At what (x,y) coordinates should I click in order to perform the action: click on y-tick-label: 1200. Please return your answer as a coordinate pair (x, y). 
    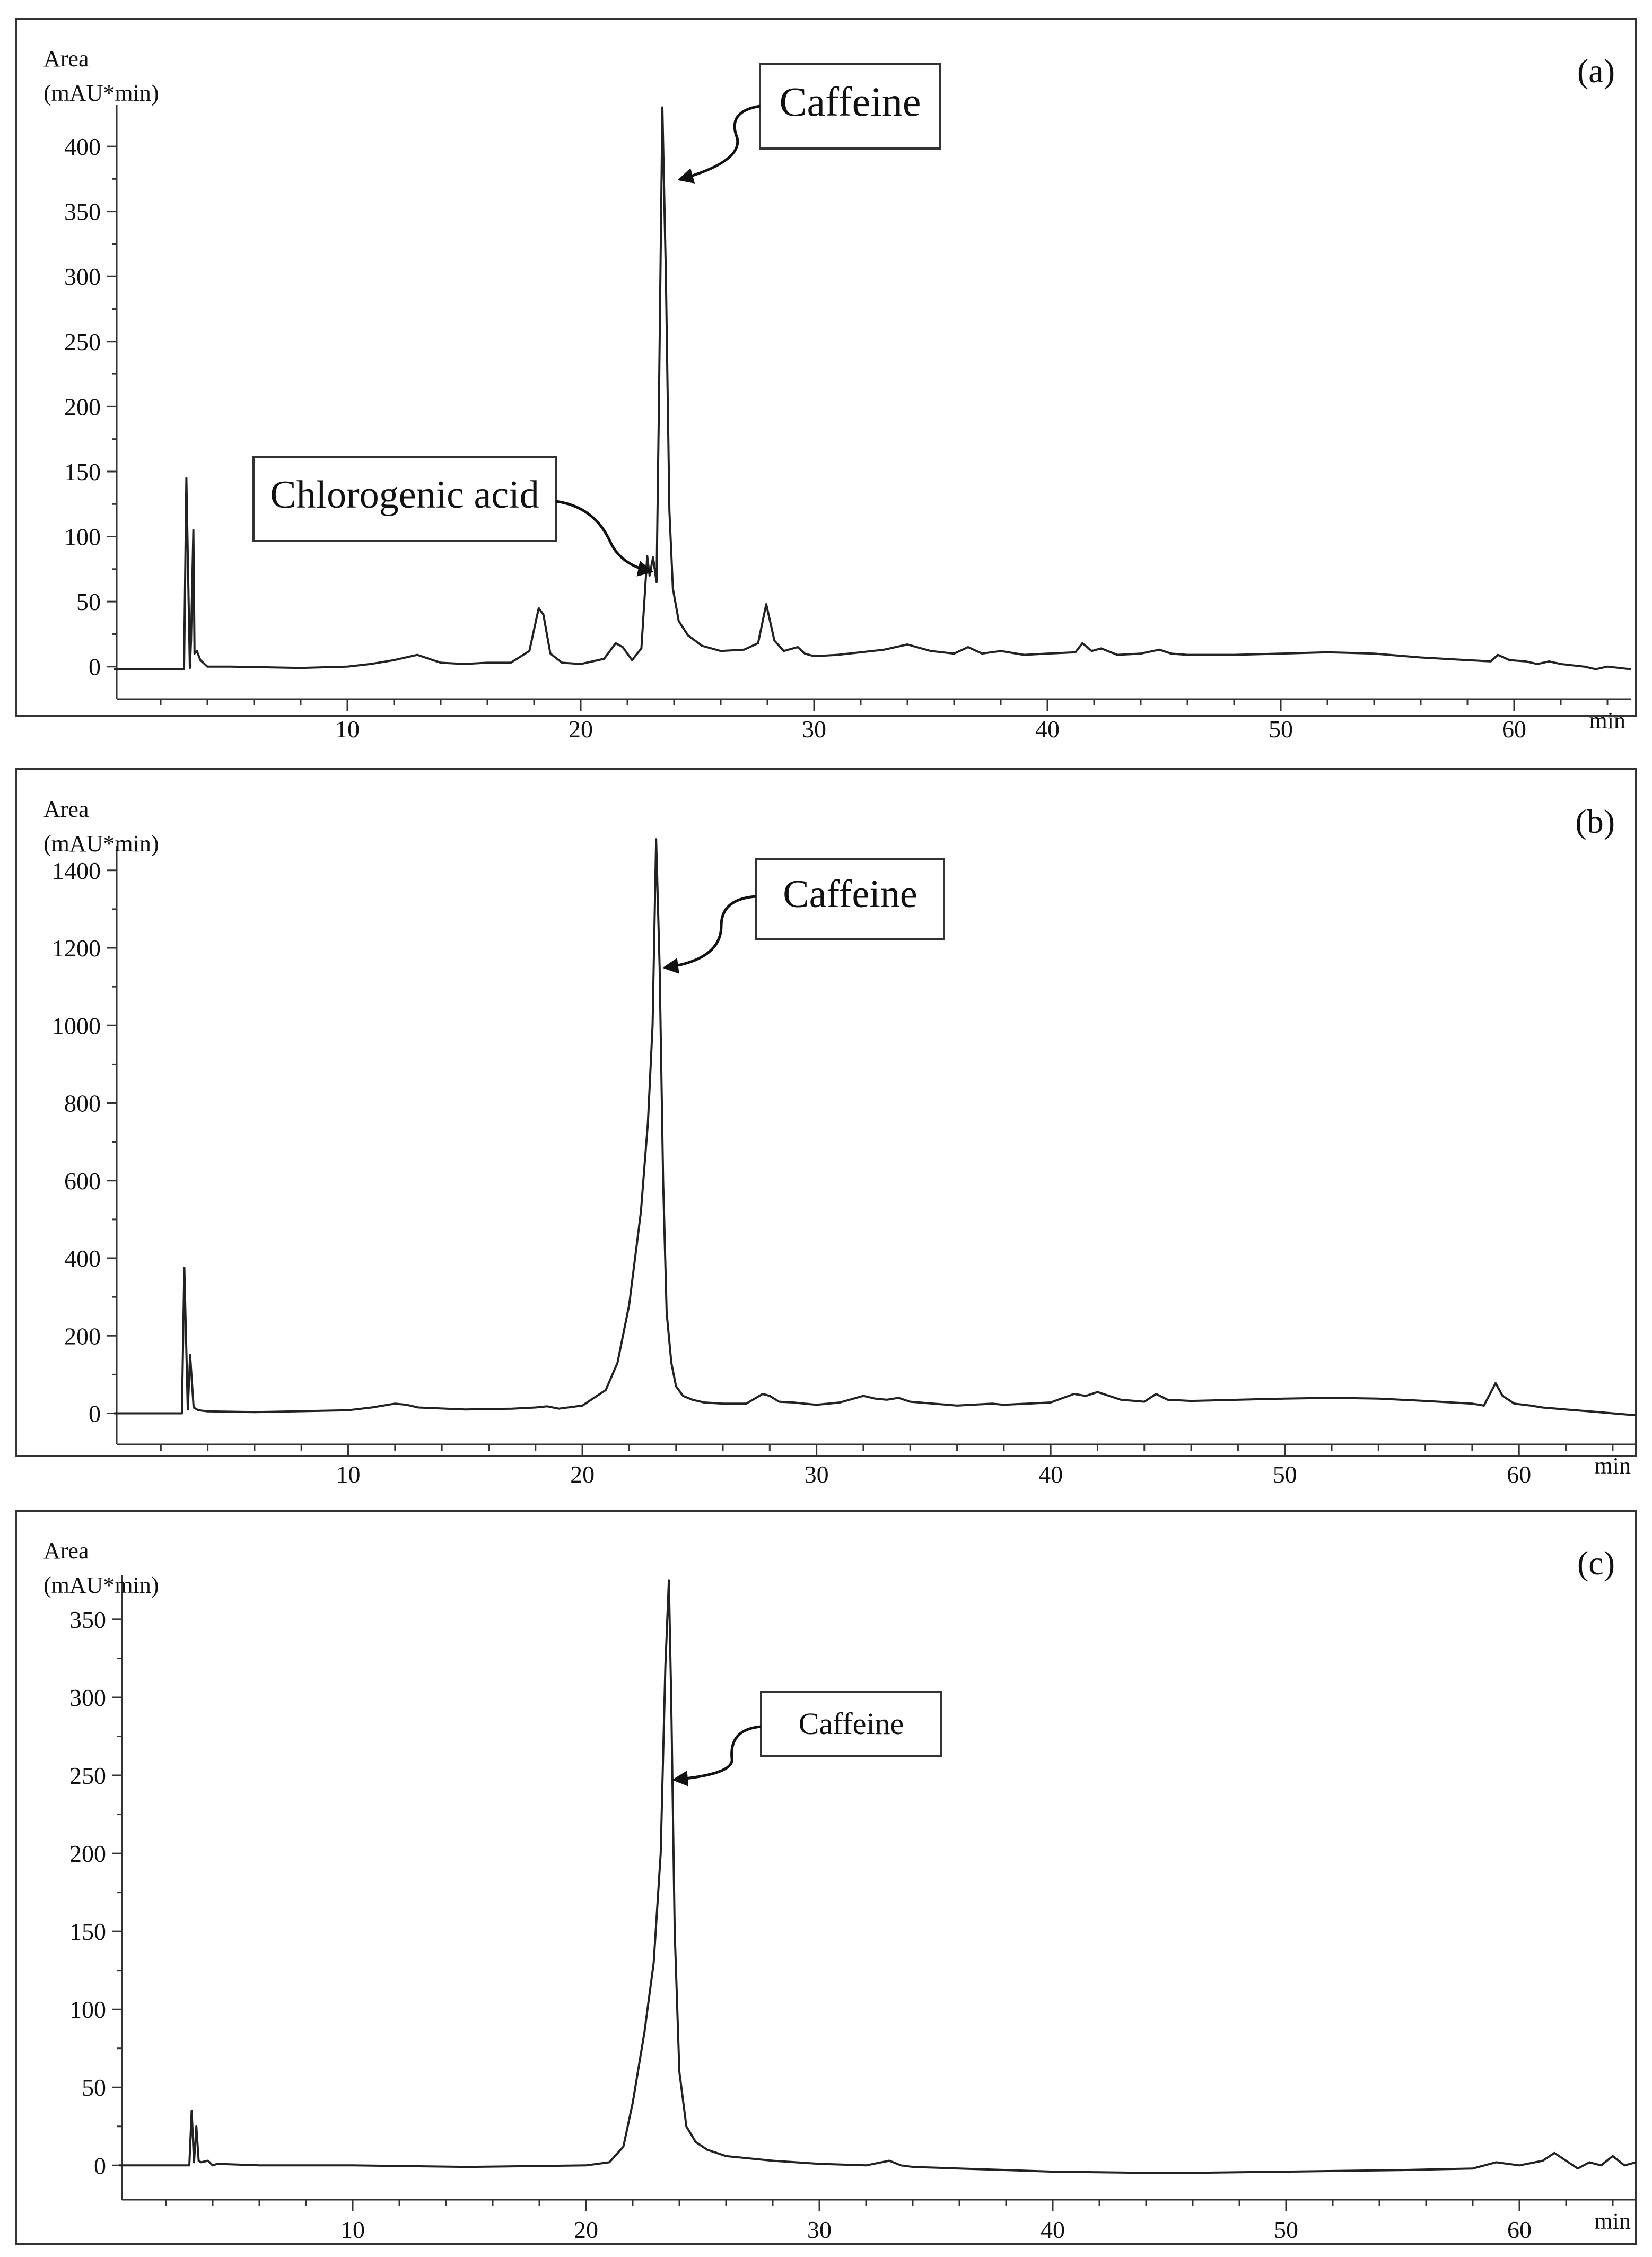
    Looking at the image, I should click on (77, 949).